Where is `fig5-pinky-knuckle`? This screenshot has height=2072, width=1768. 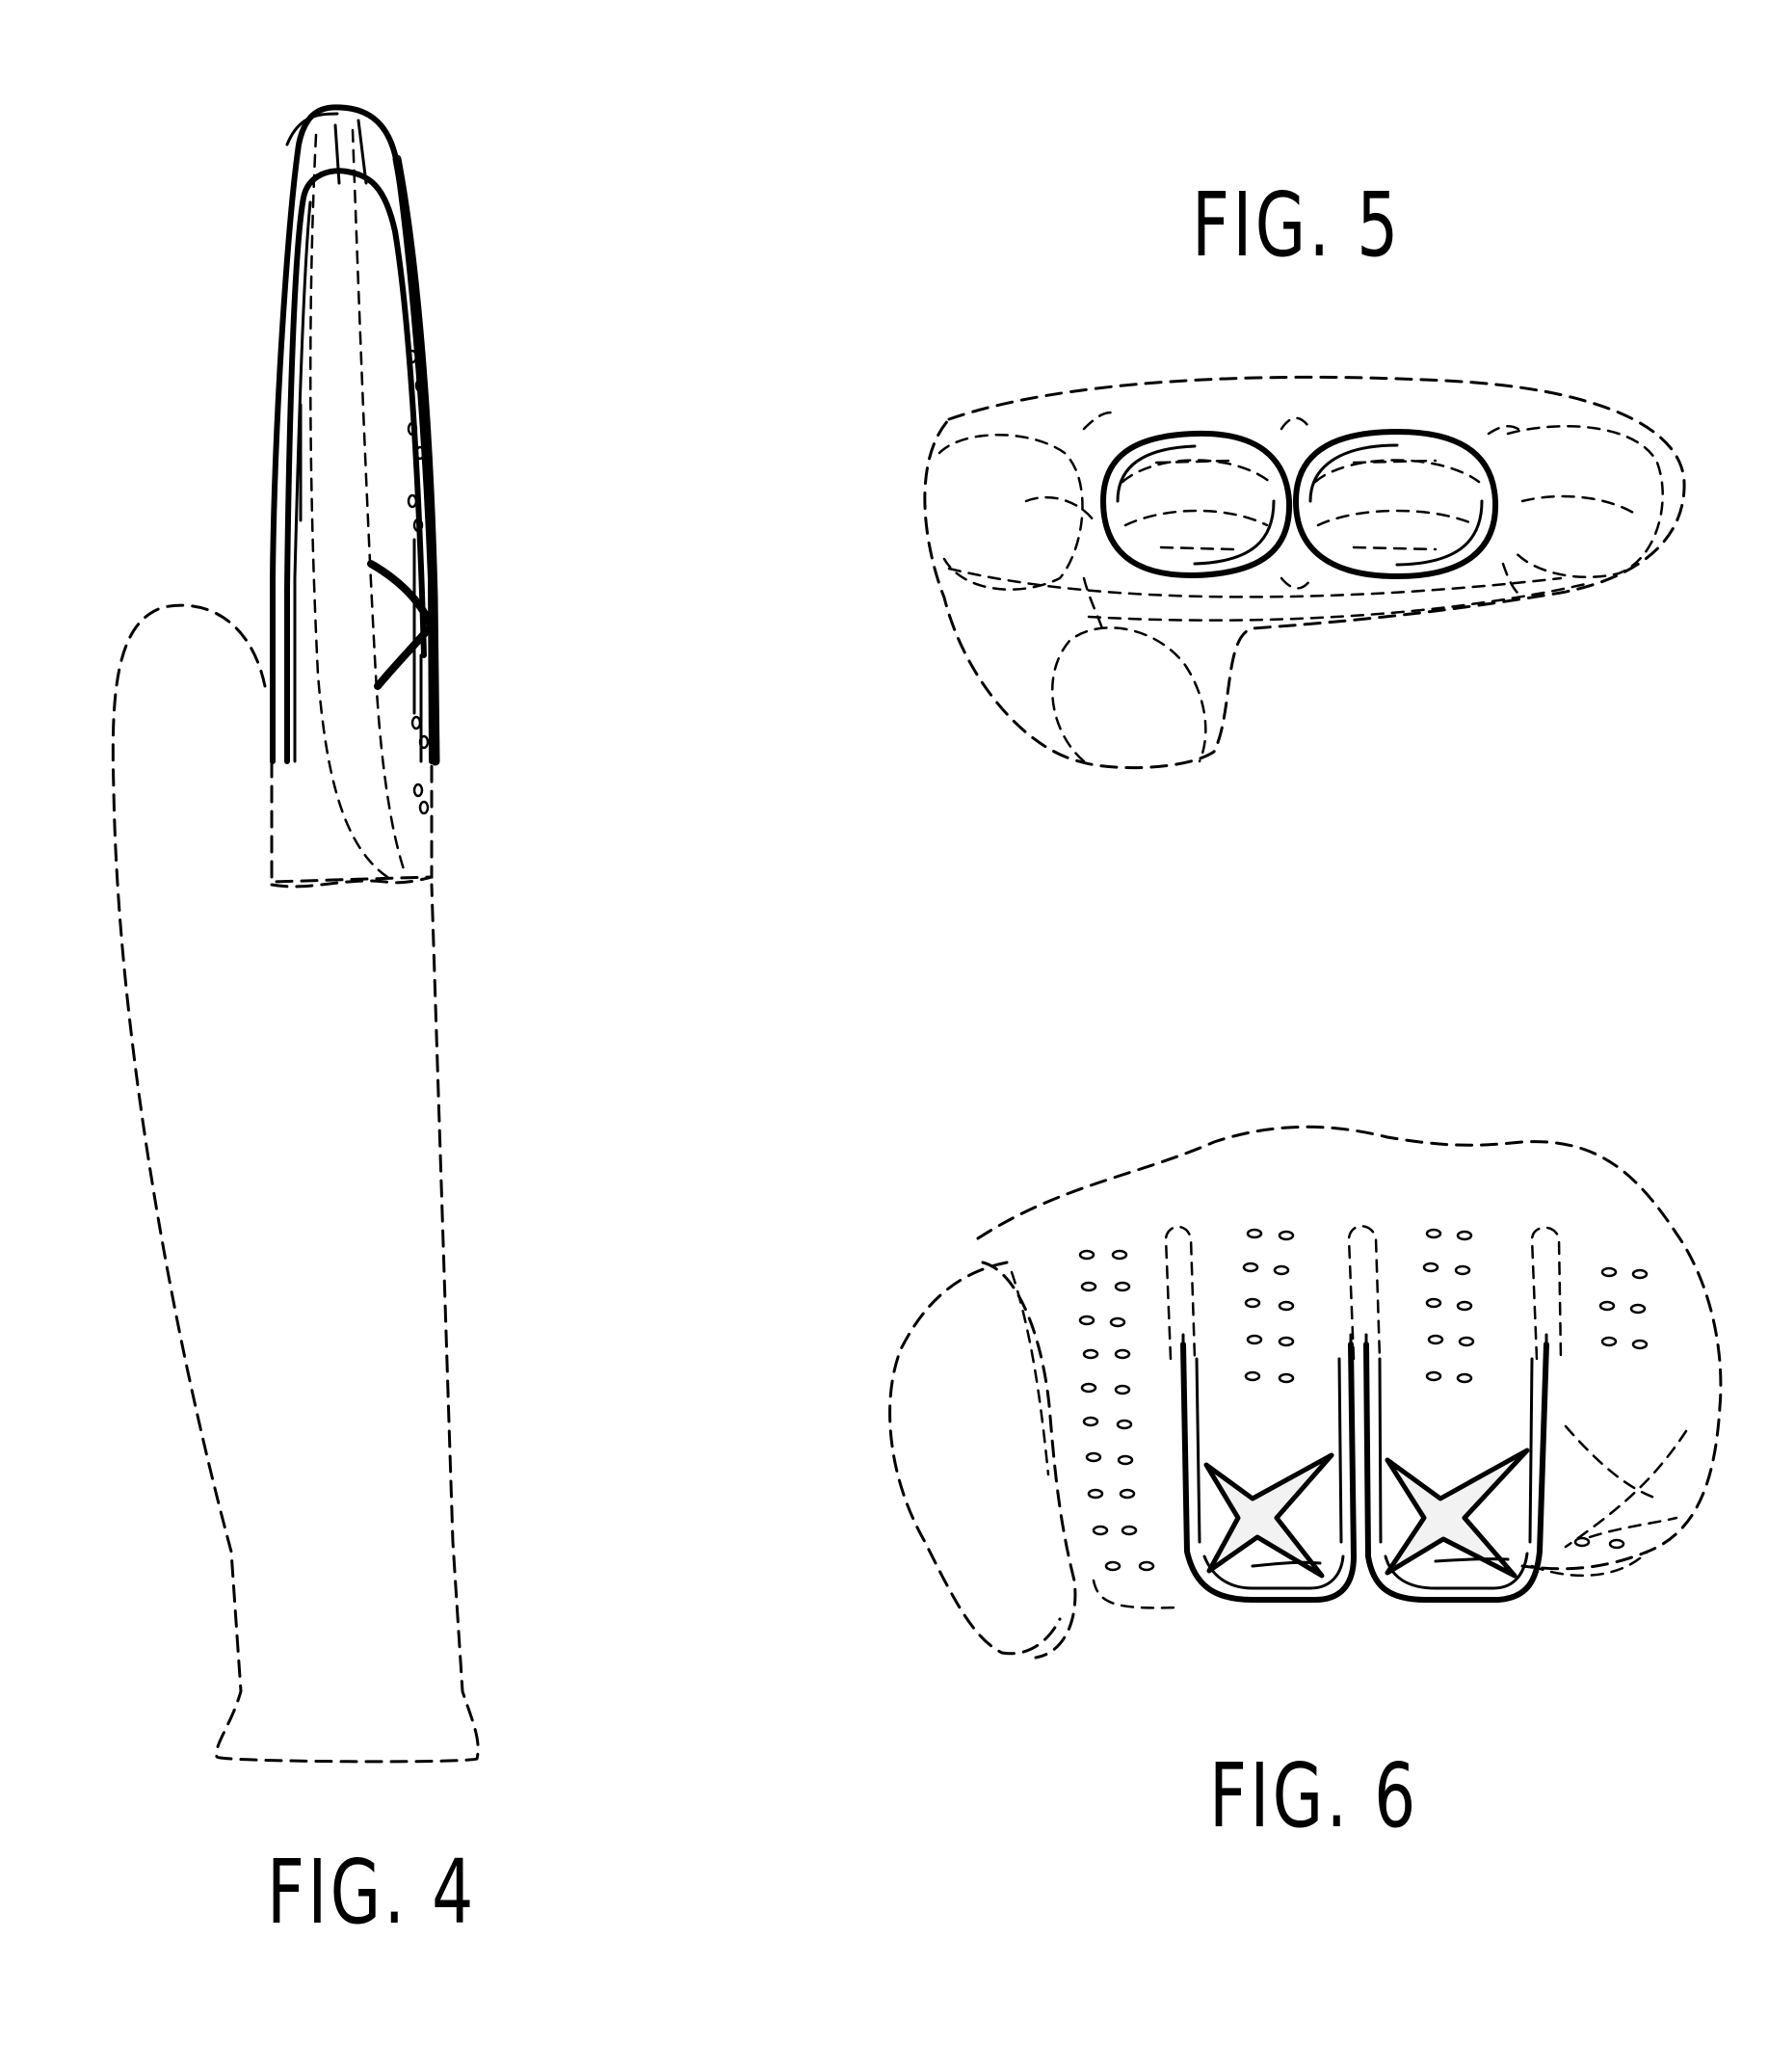
fig5-pinky-knuckle is located at coordinates (1011, 512).